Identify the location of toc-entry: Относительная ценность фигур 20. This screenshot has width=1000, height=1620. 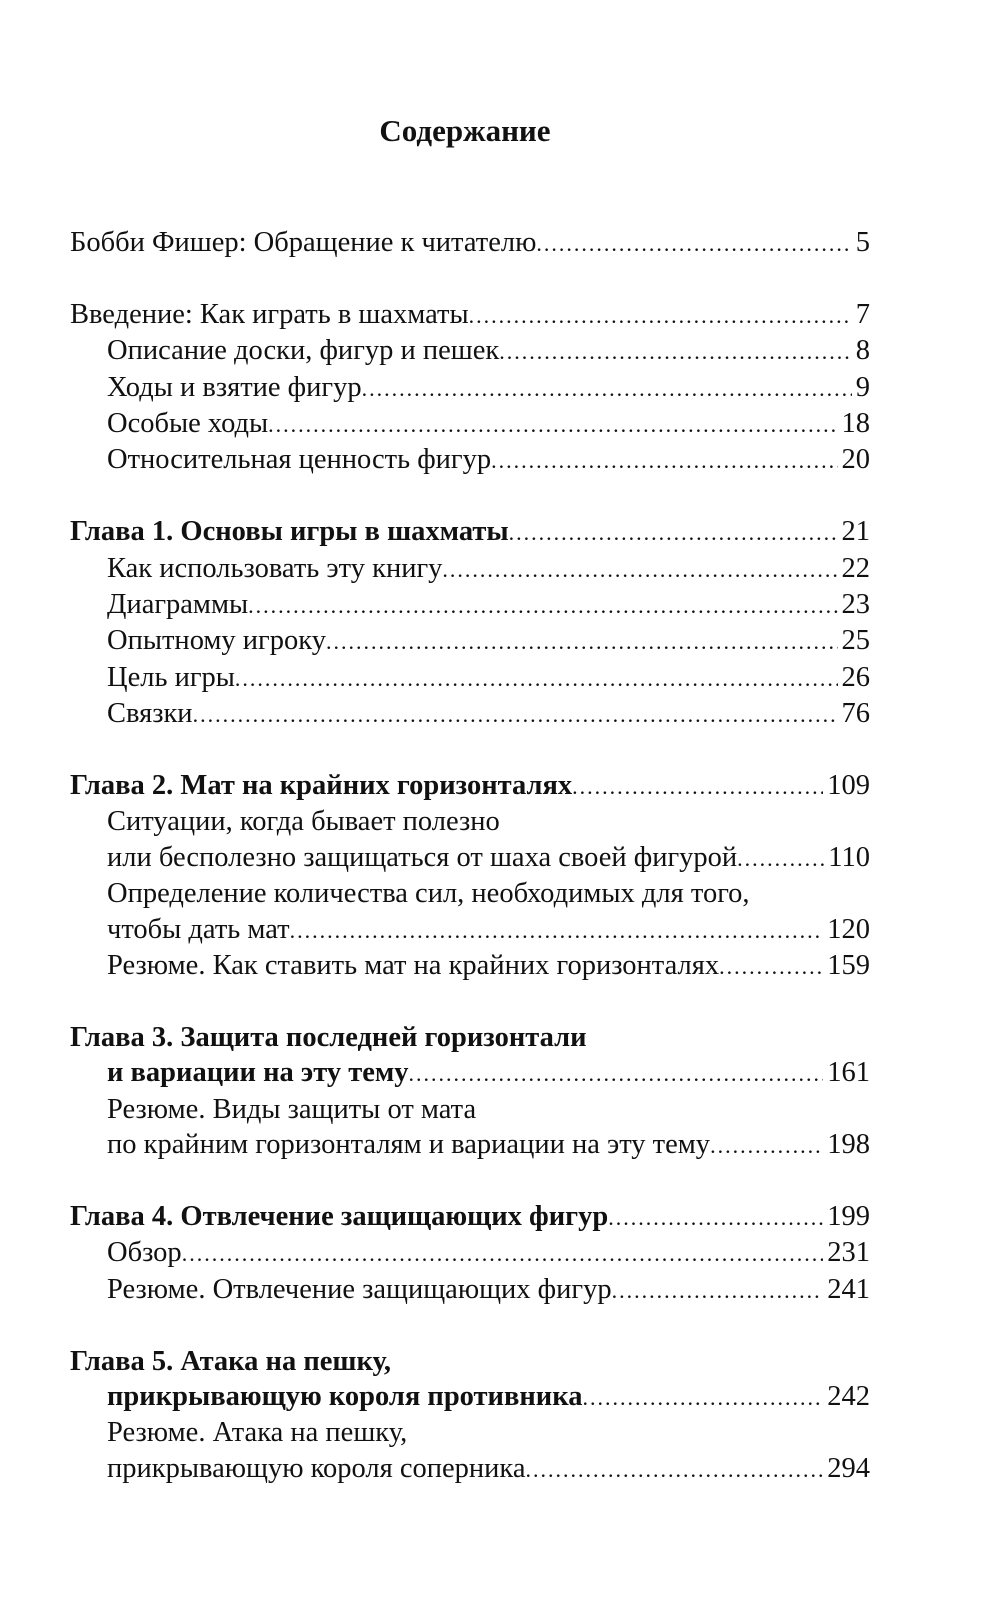
(470, 460).